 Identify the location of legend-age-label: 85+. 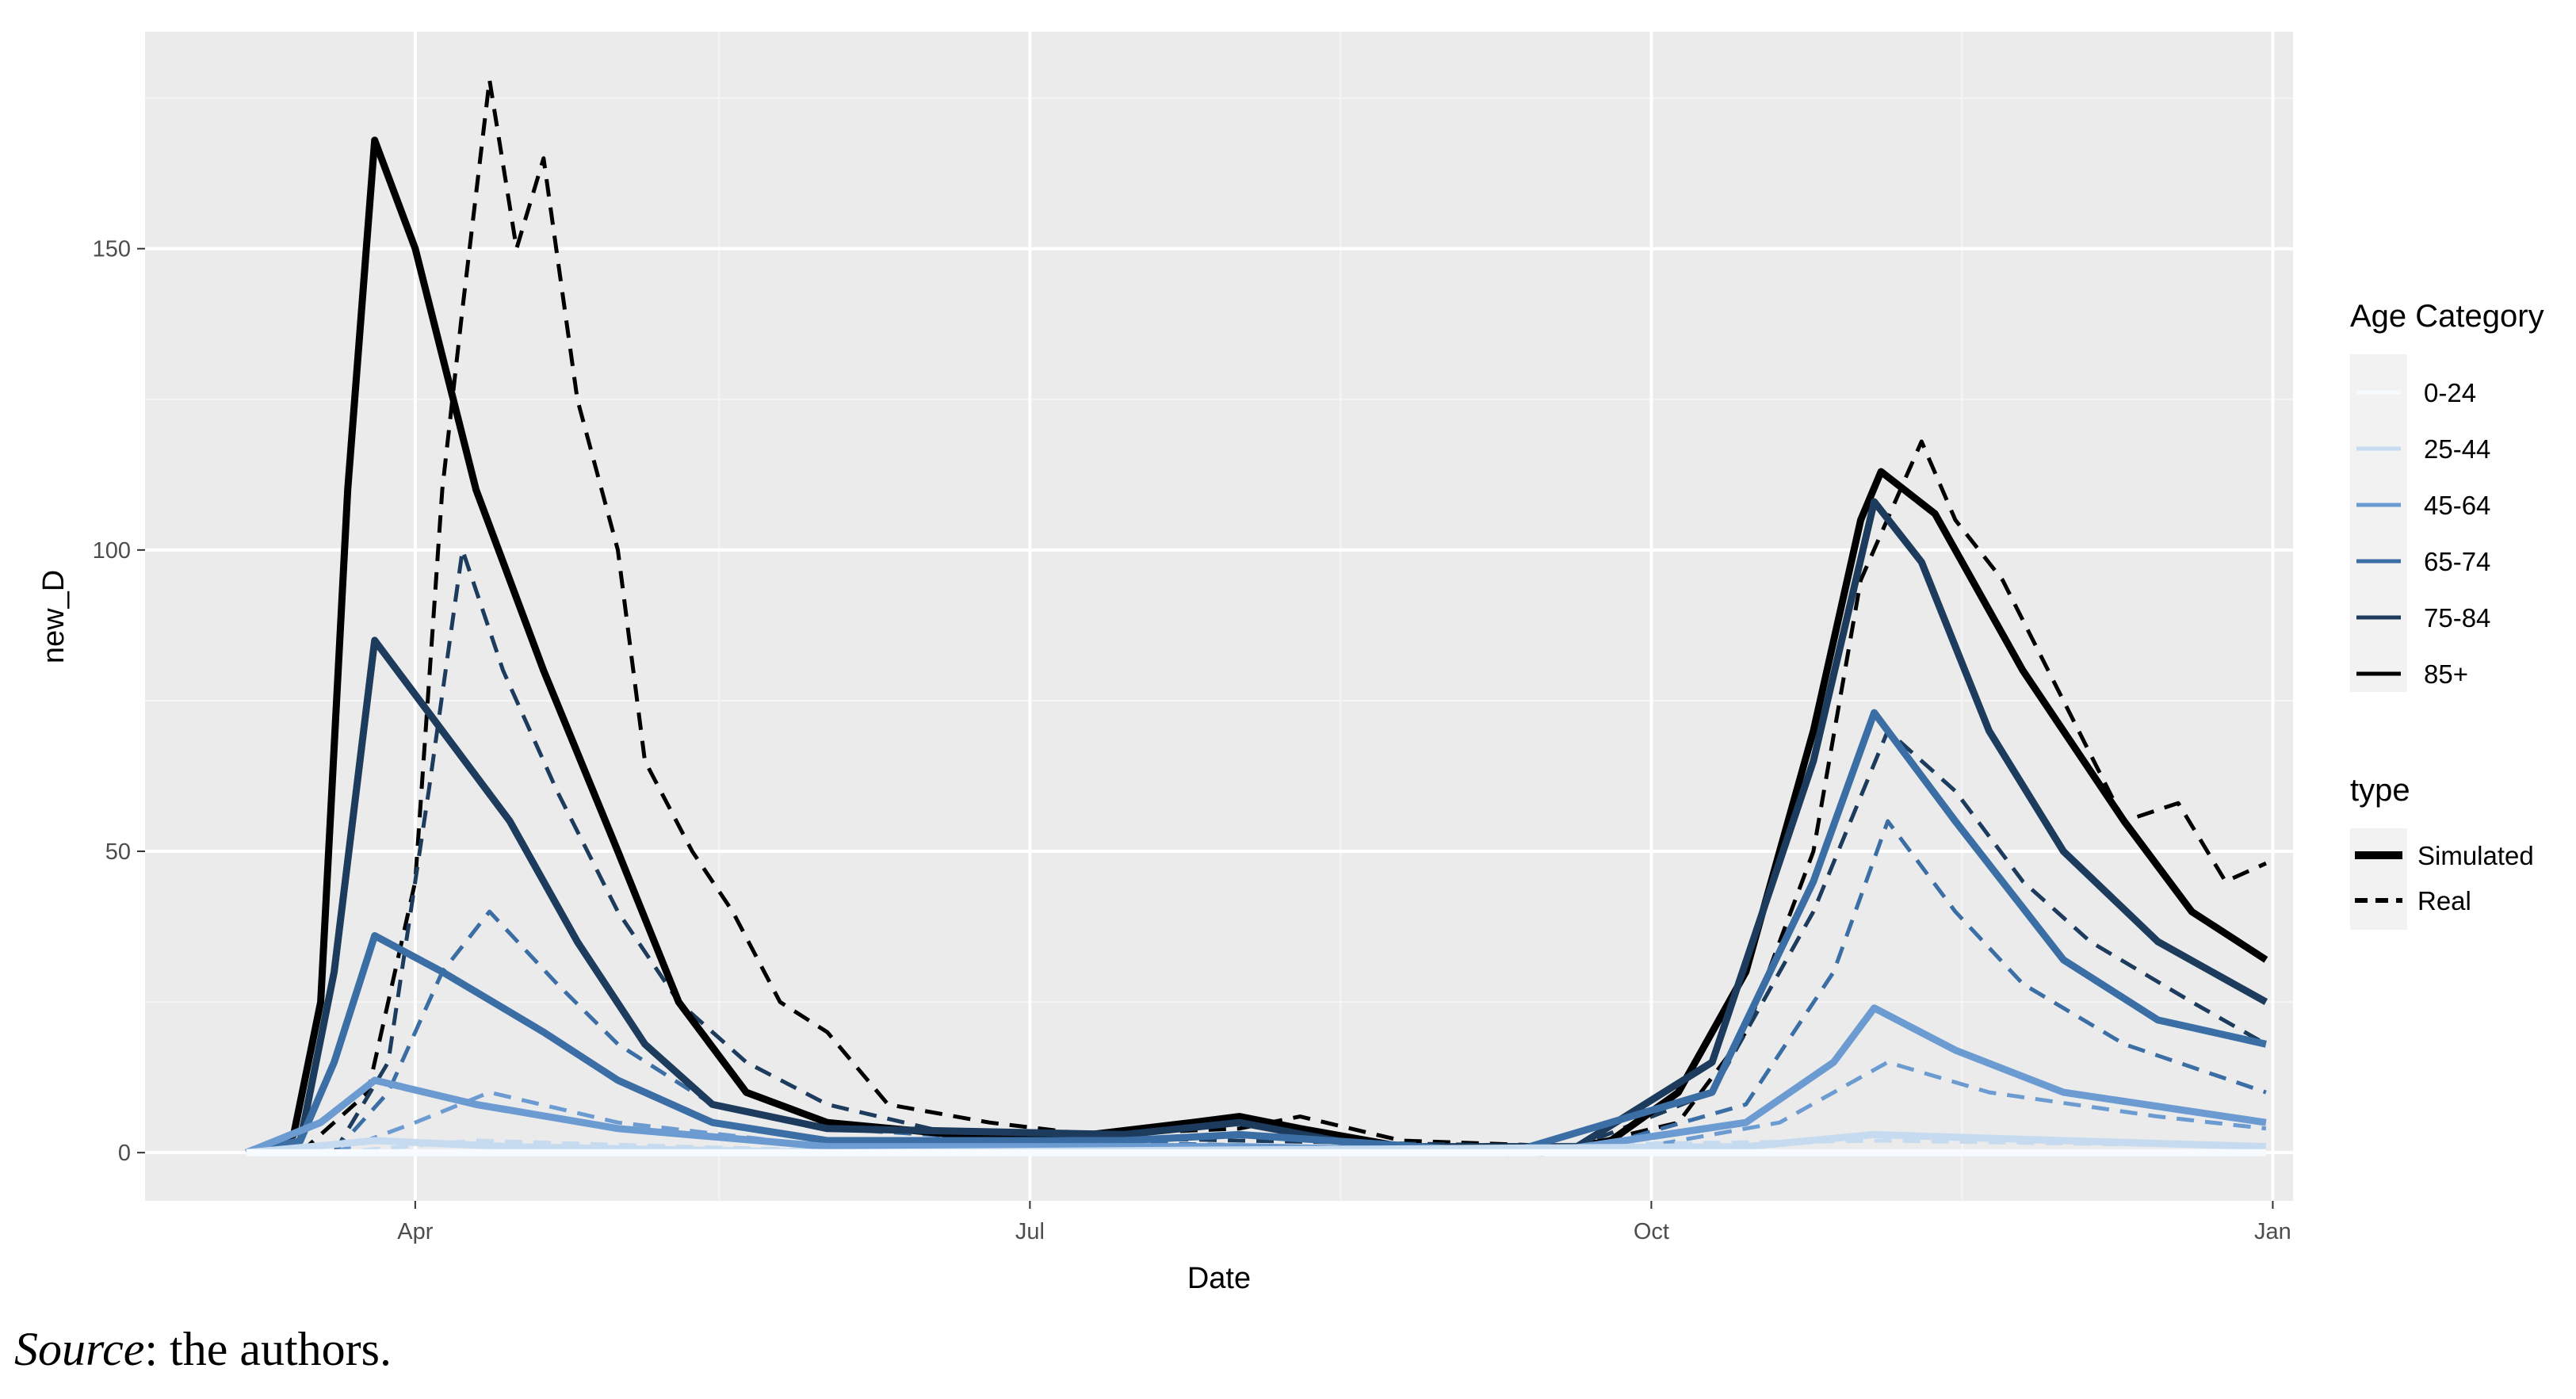
(2446, 674).